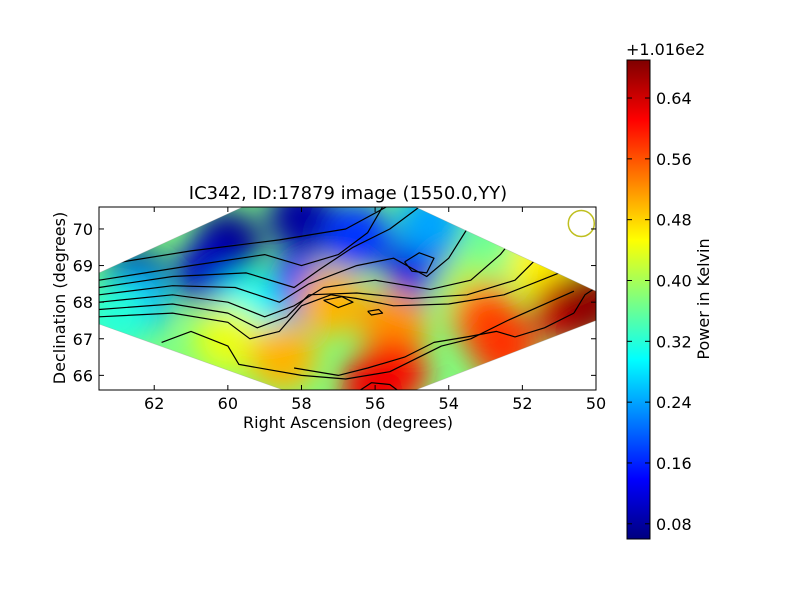 The width and height of the screenshot is (800, 600). Describe the element at coordinates (449, 403) in the screenshot. I see `x-tick-label: 54` at that location.